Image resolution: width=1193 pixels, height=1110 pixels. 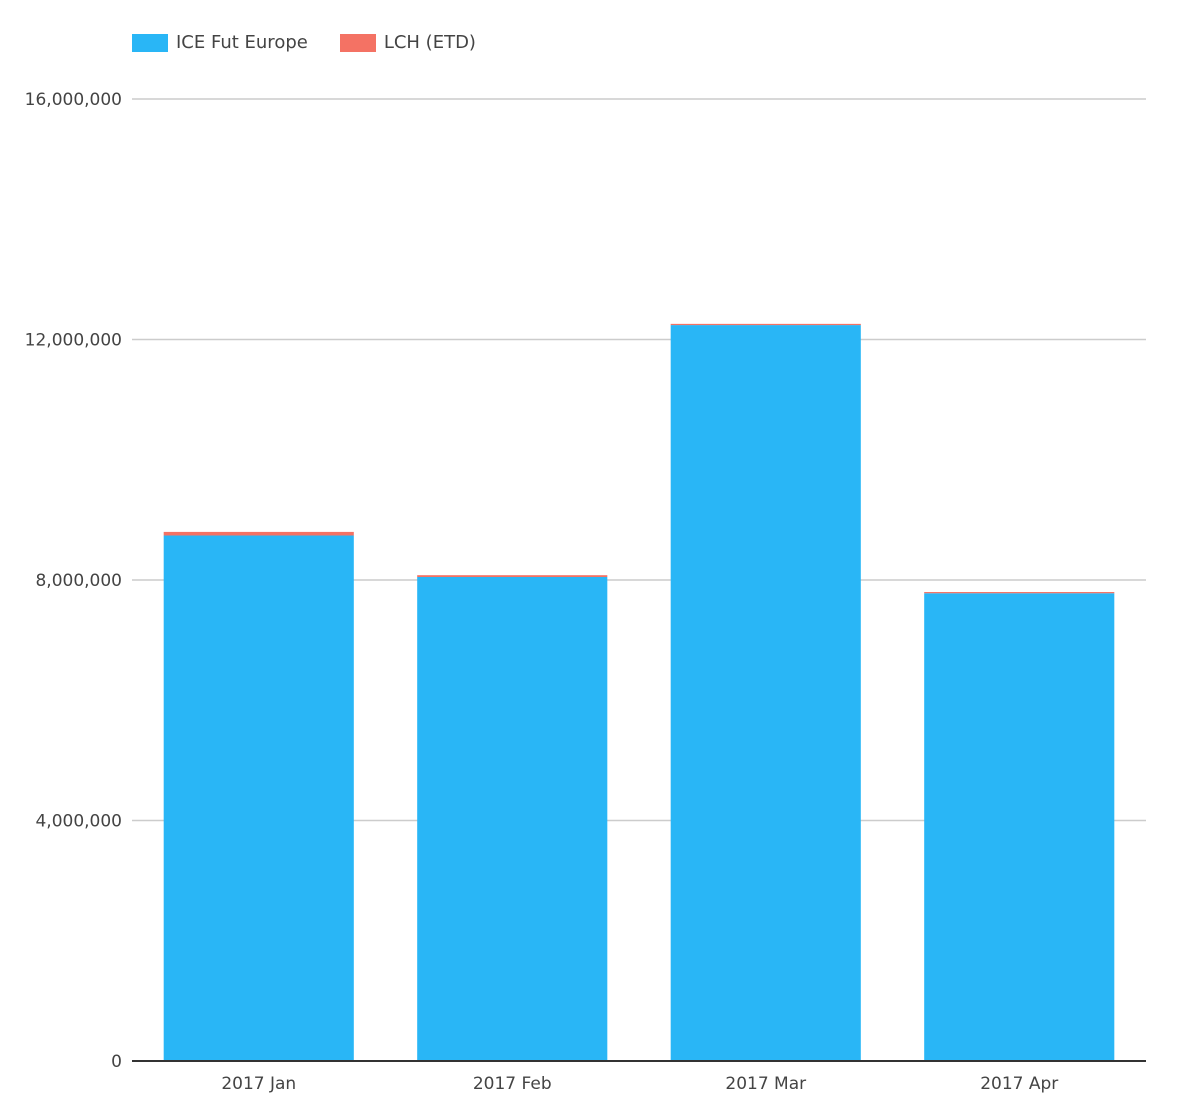 I want to click on chart-legend: ICE Fut Europe LCH (ETD), so click(x=304, y=42).